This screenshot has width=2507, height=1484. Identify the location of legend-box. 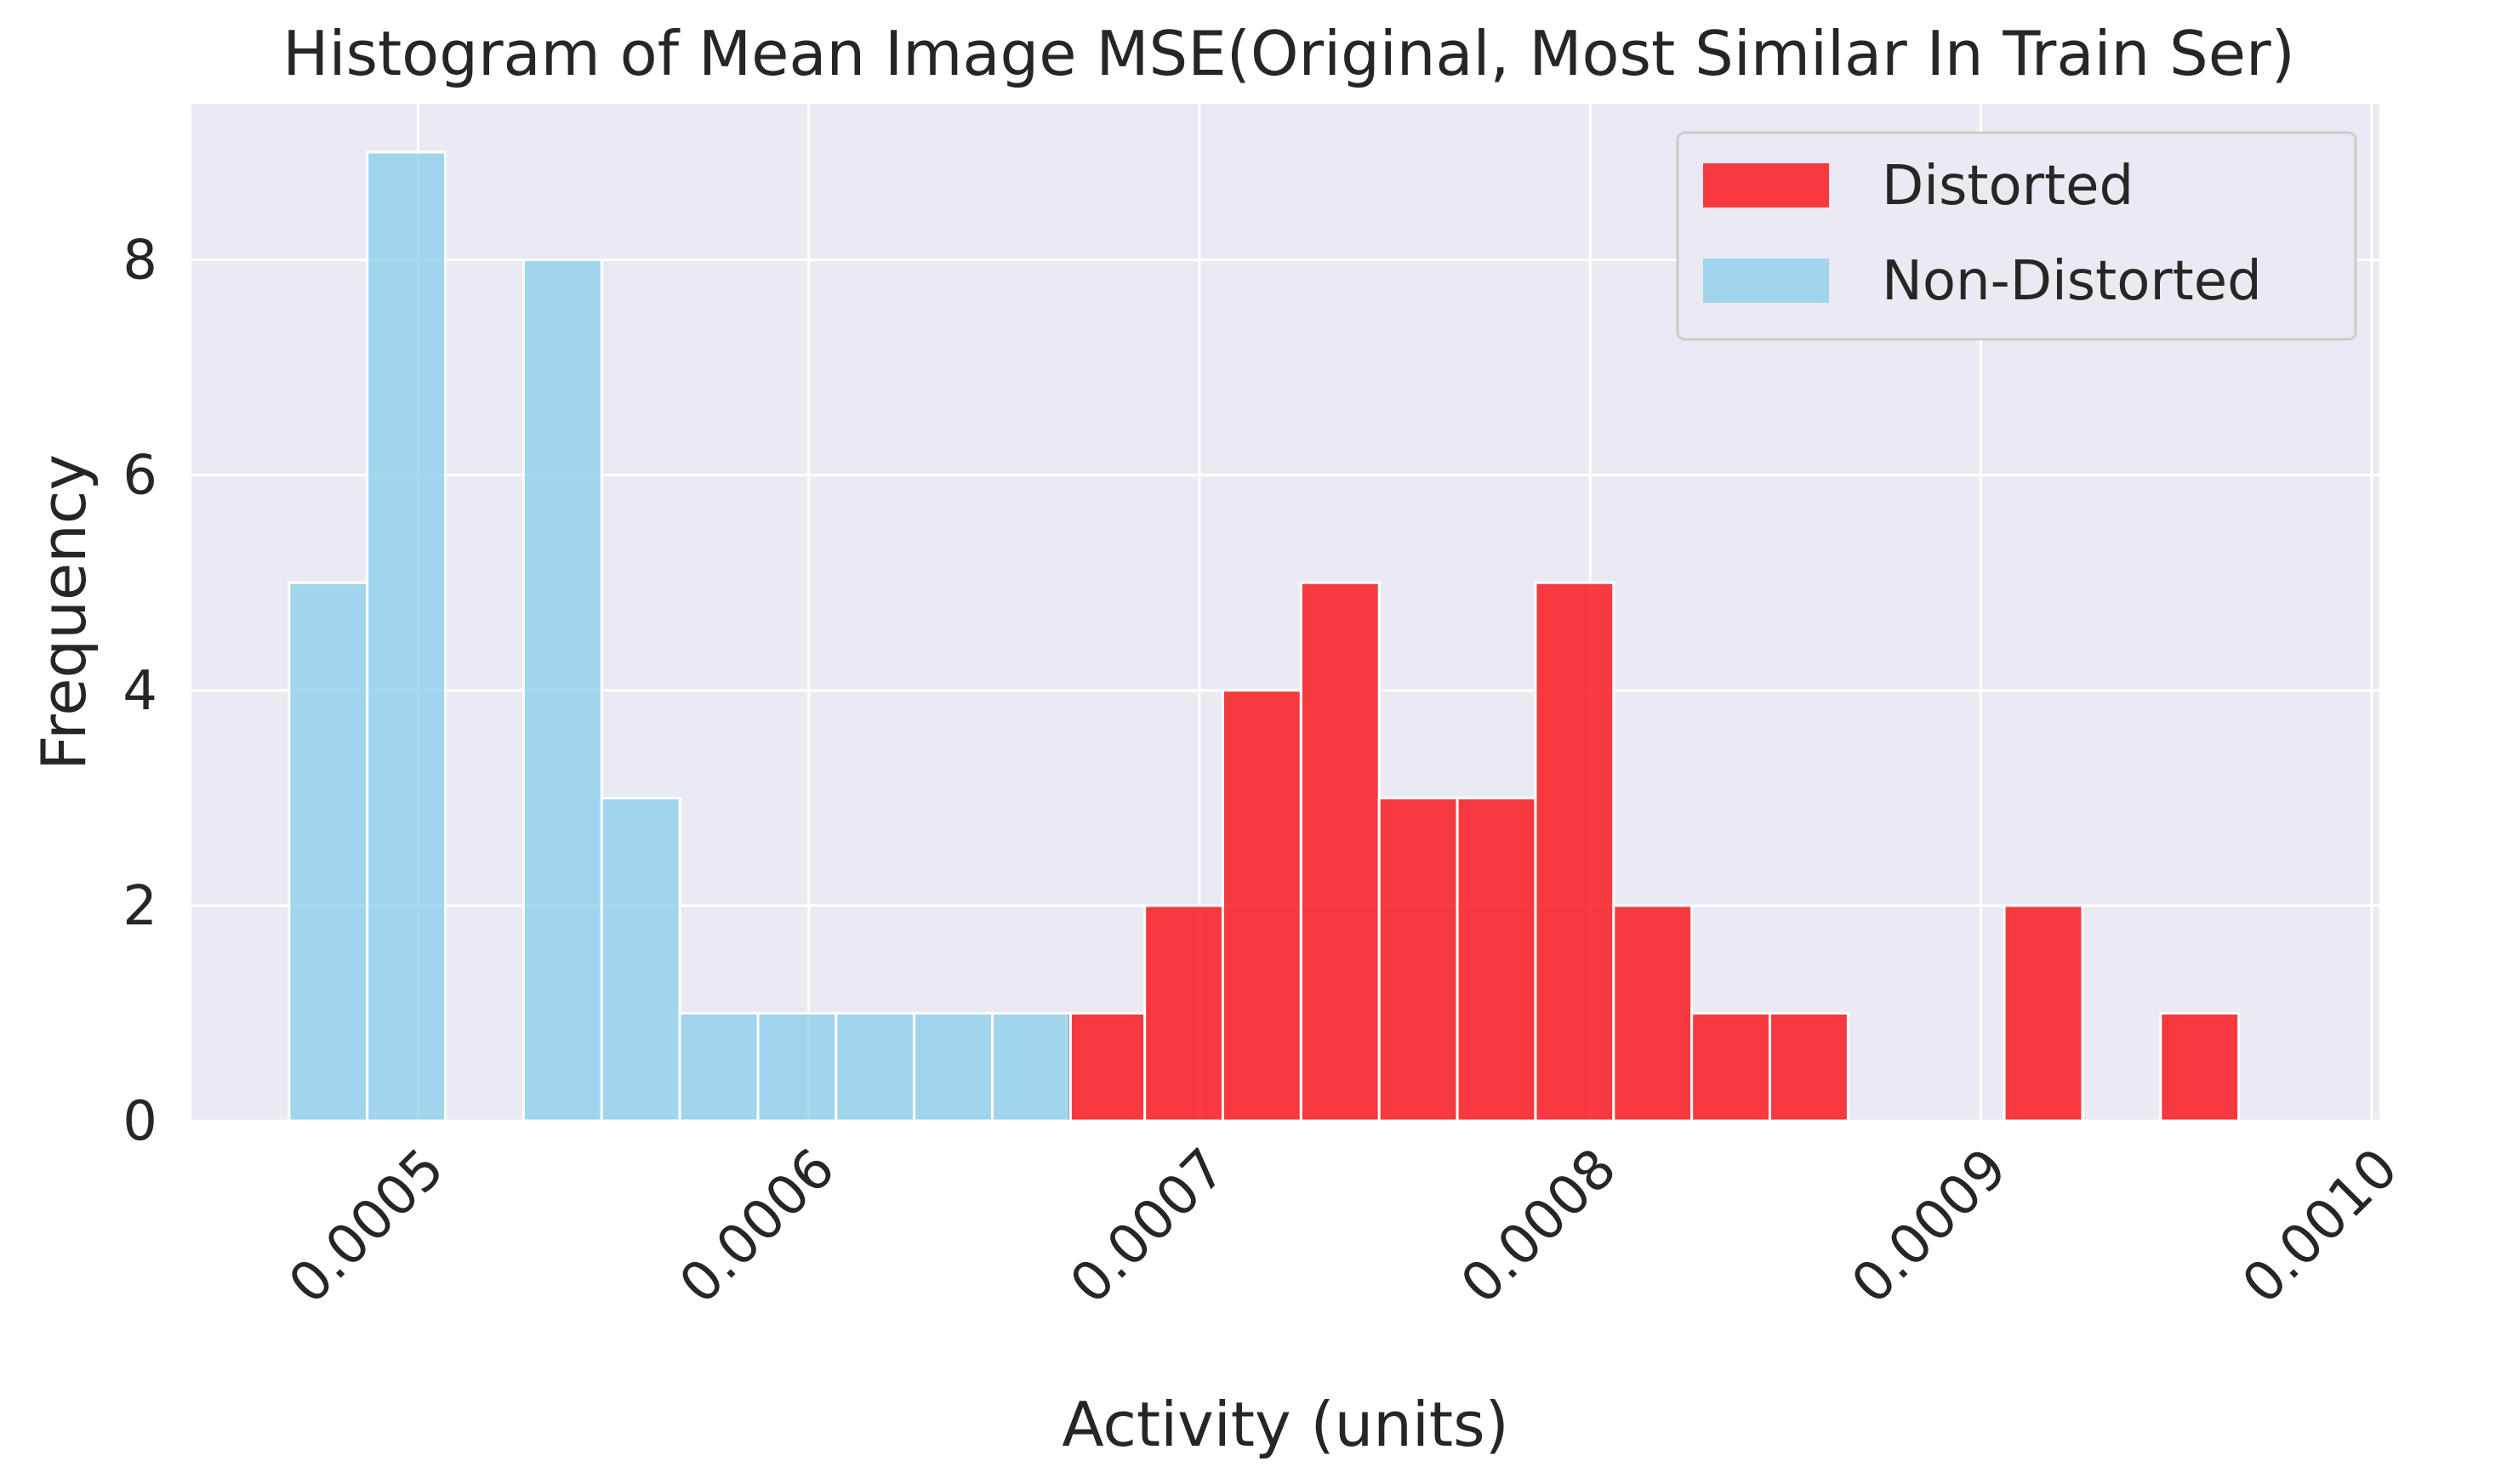
(2016, 236).